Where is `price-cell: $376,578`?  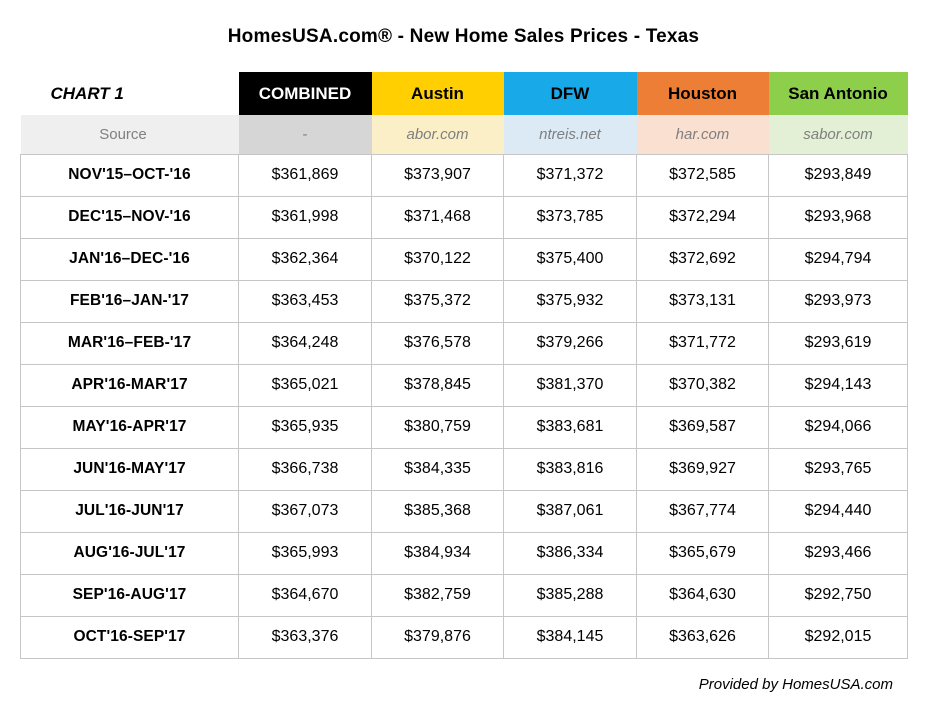 price-cell: $376,578 is located at coordinates (437, 343).